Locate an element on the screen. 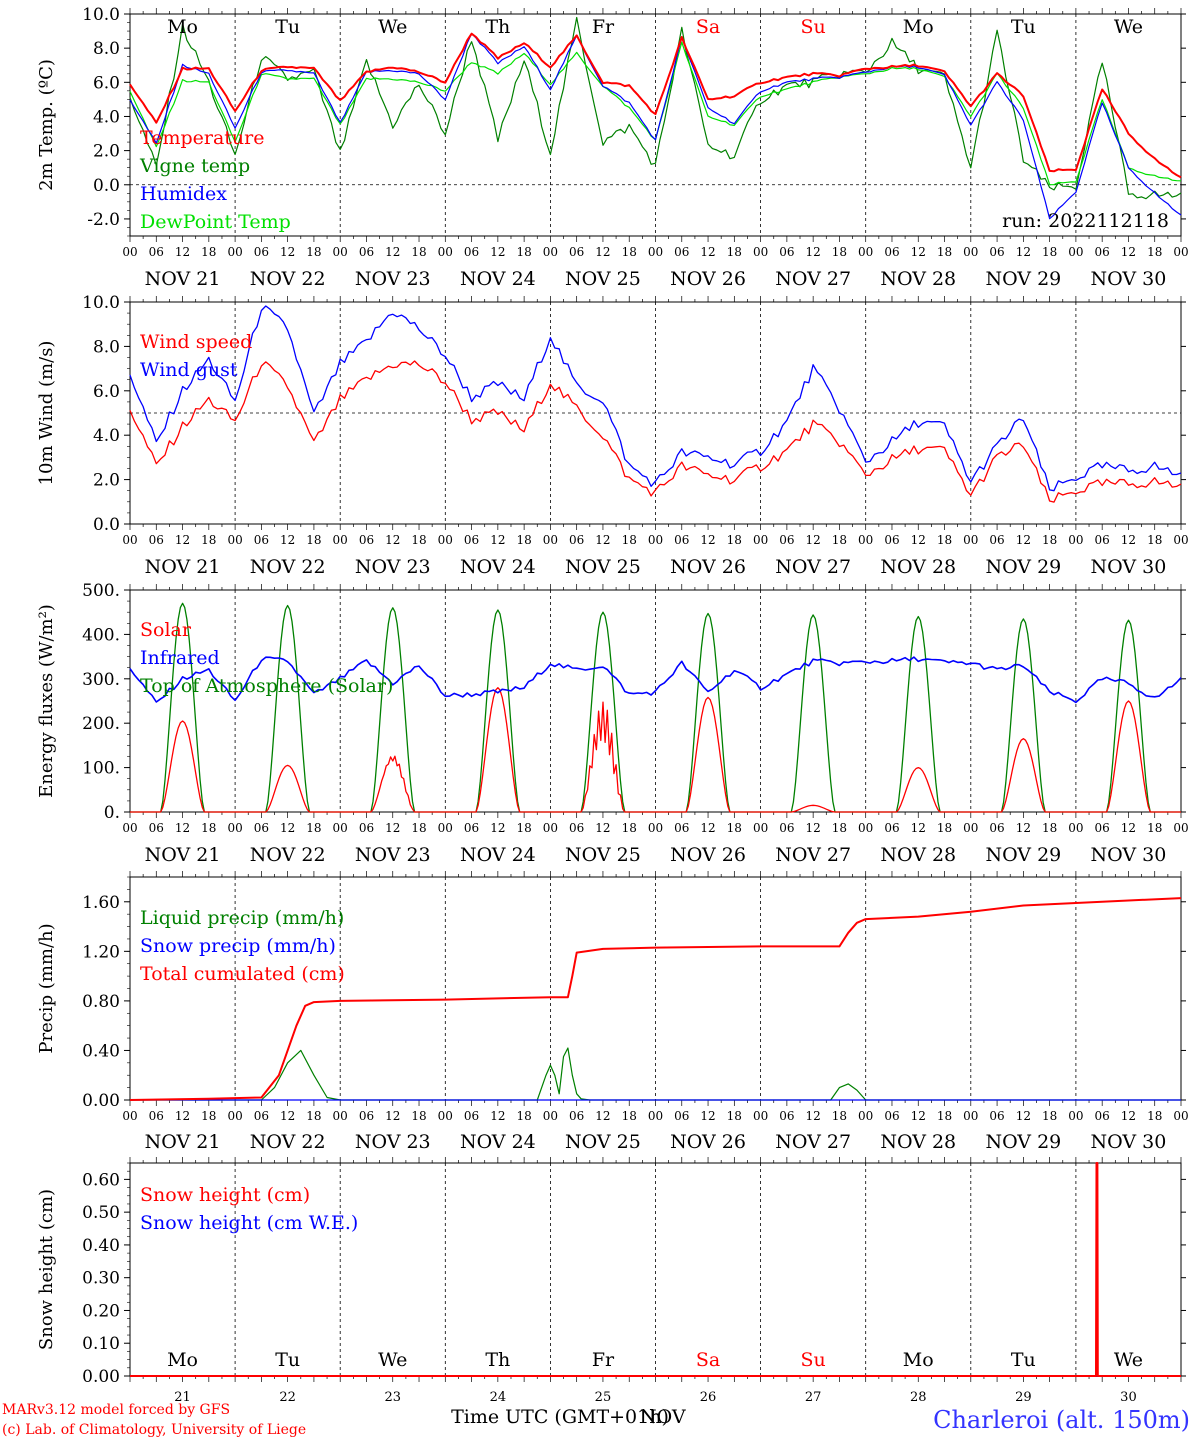  y-tick-label: 400. is located at coordinates (101, 635).